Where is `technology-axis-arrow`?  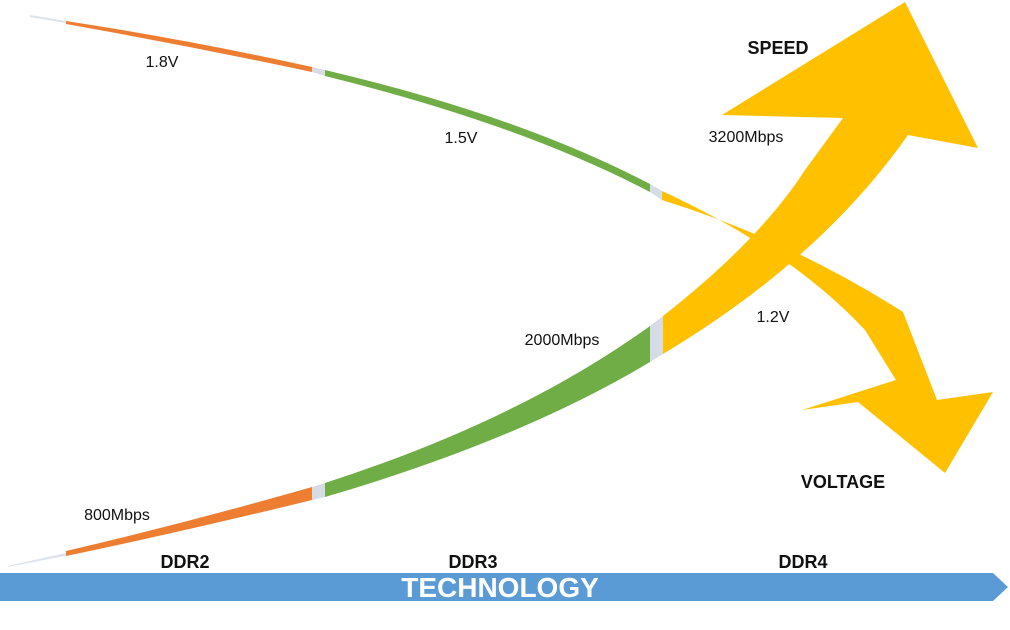
technology-axis-arrow is located at coordinates (504, 587).